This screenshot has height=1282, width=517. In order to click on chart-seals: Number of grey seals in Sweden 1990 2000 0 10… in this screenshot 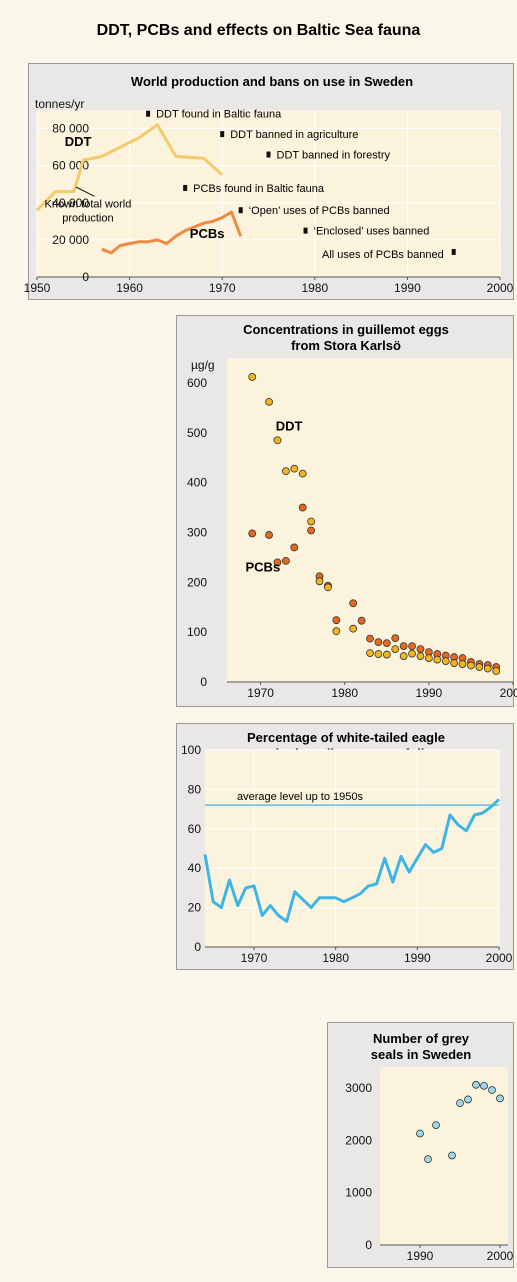, I will do `click(429, 1147)`.